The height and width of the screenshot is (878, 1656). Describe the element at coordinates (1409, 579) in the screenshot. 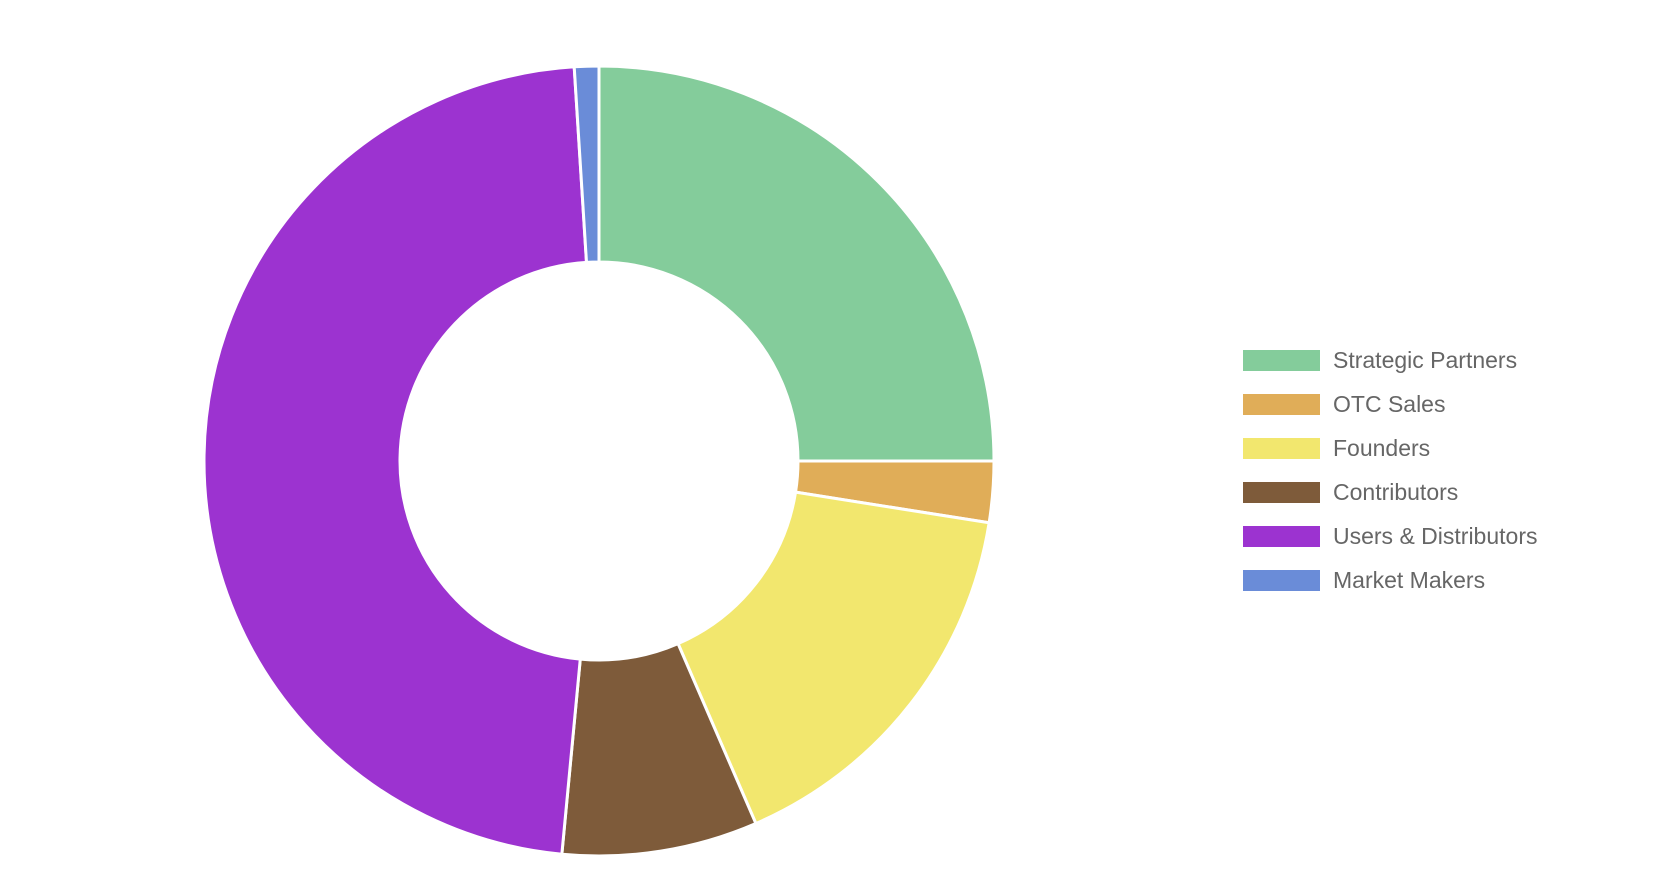

I see `legend-label: Market Makers` at that location.